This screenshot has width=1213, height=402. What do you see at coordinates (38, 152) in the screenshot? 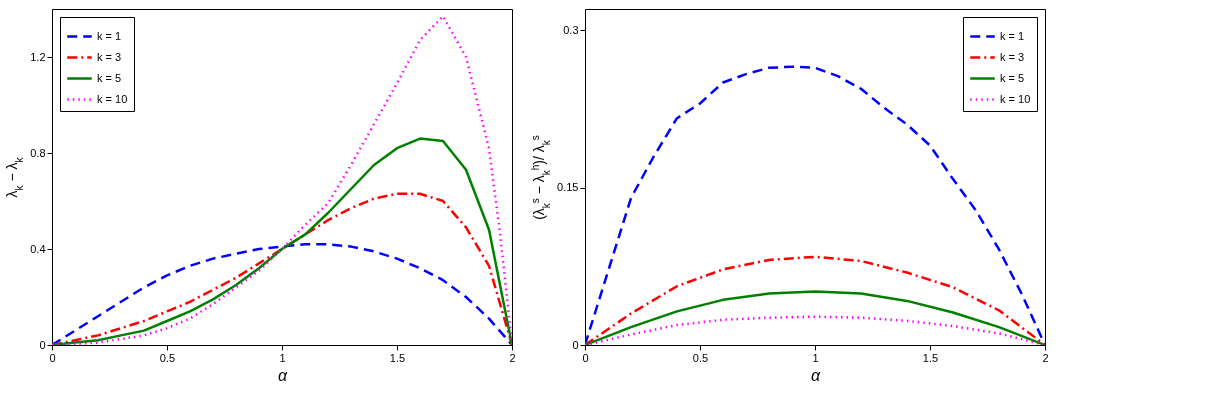
I see `y-tick-label: 0.8` at bounding box center [38, 152].